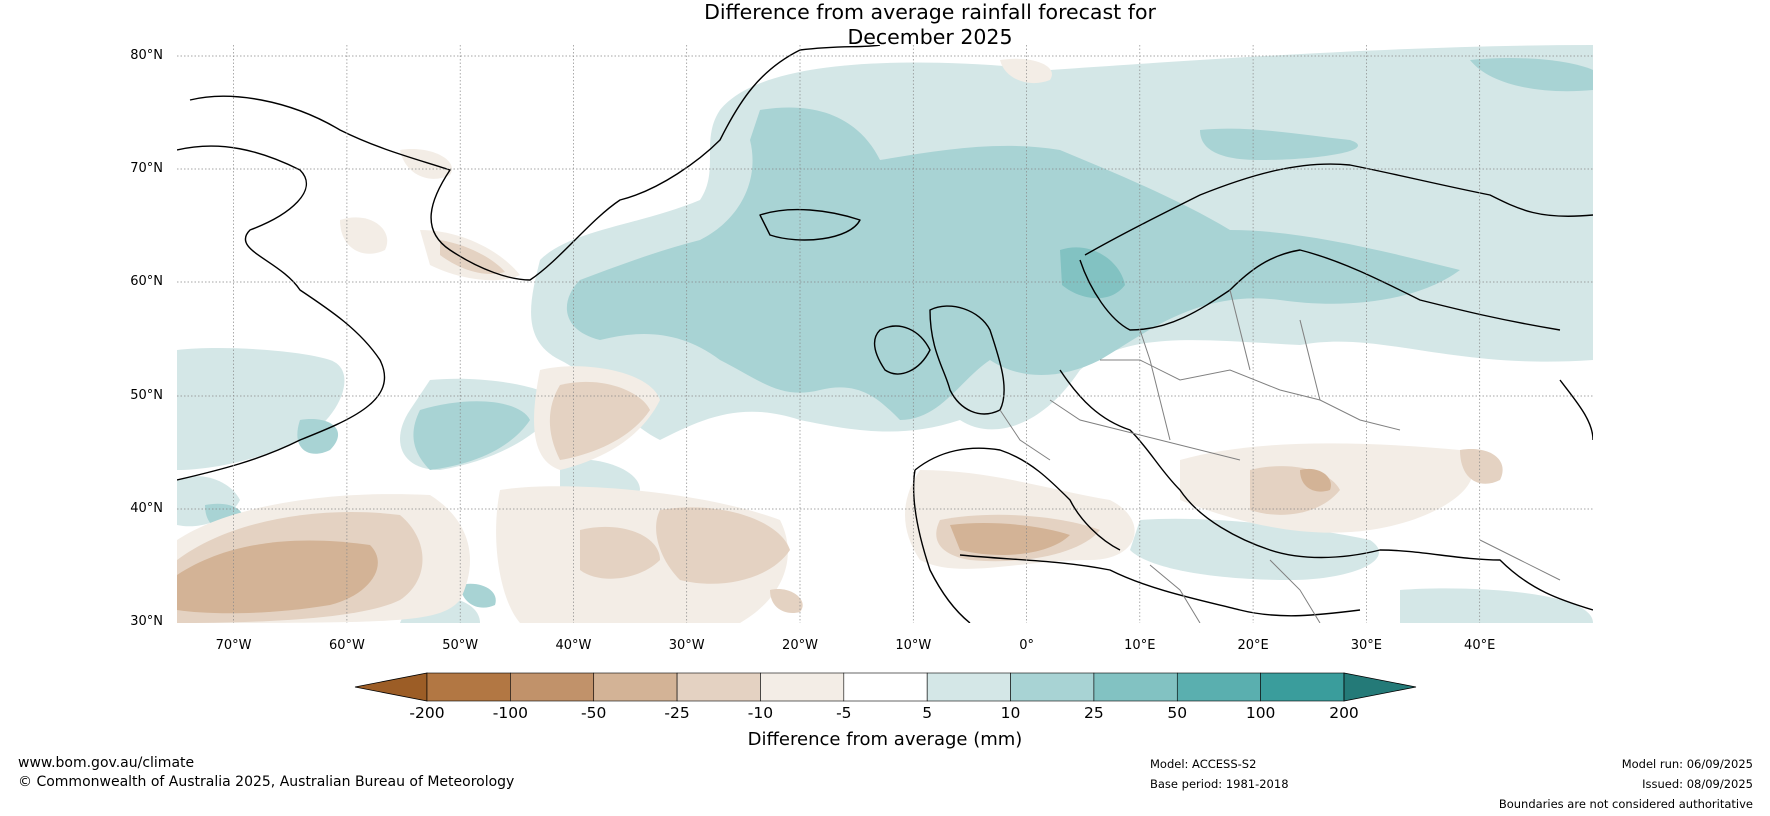  What do you see at coordinates (1697, 784) in the screenshot?
I see `issued-text: Issued: 08/09/2025` at bounding box center [1697, 784].